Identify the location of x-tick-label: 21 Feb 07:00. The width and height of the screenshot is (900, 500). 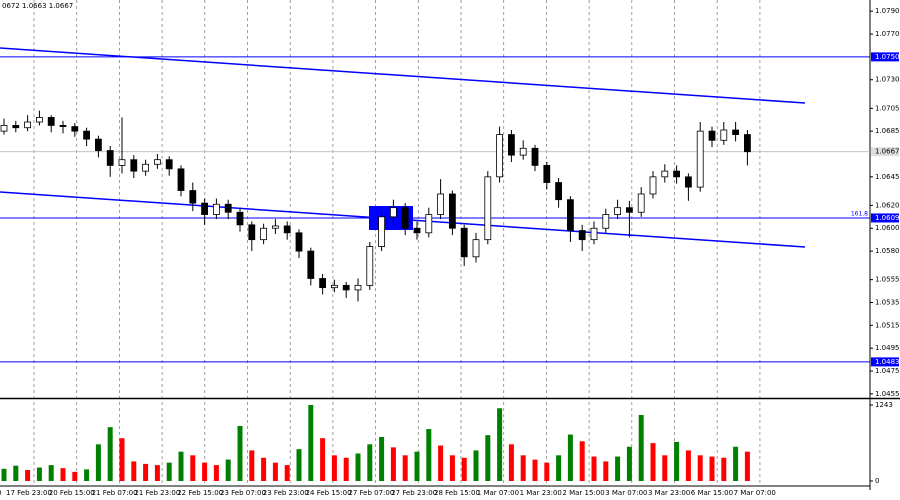
(115, 493).